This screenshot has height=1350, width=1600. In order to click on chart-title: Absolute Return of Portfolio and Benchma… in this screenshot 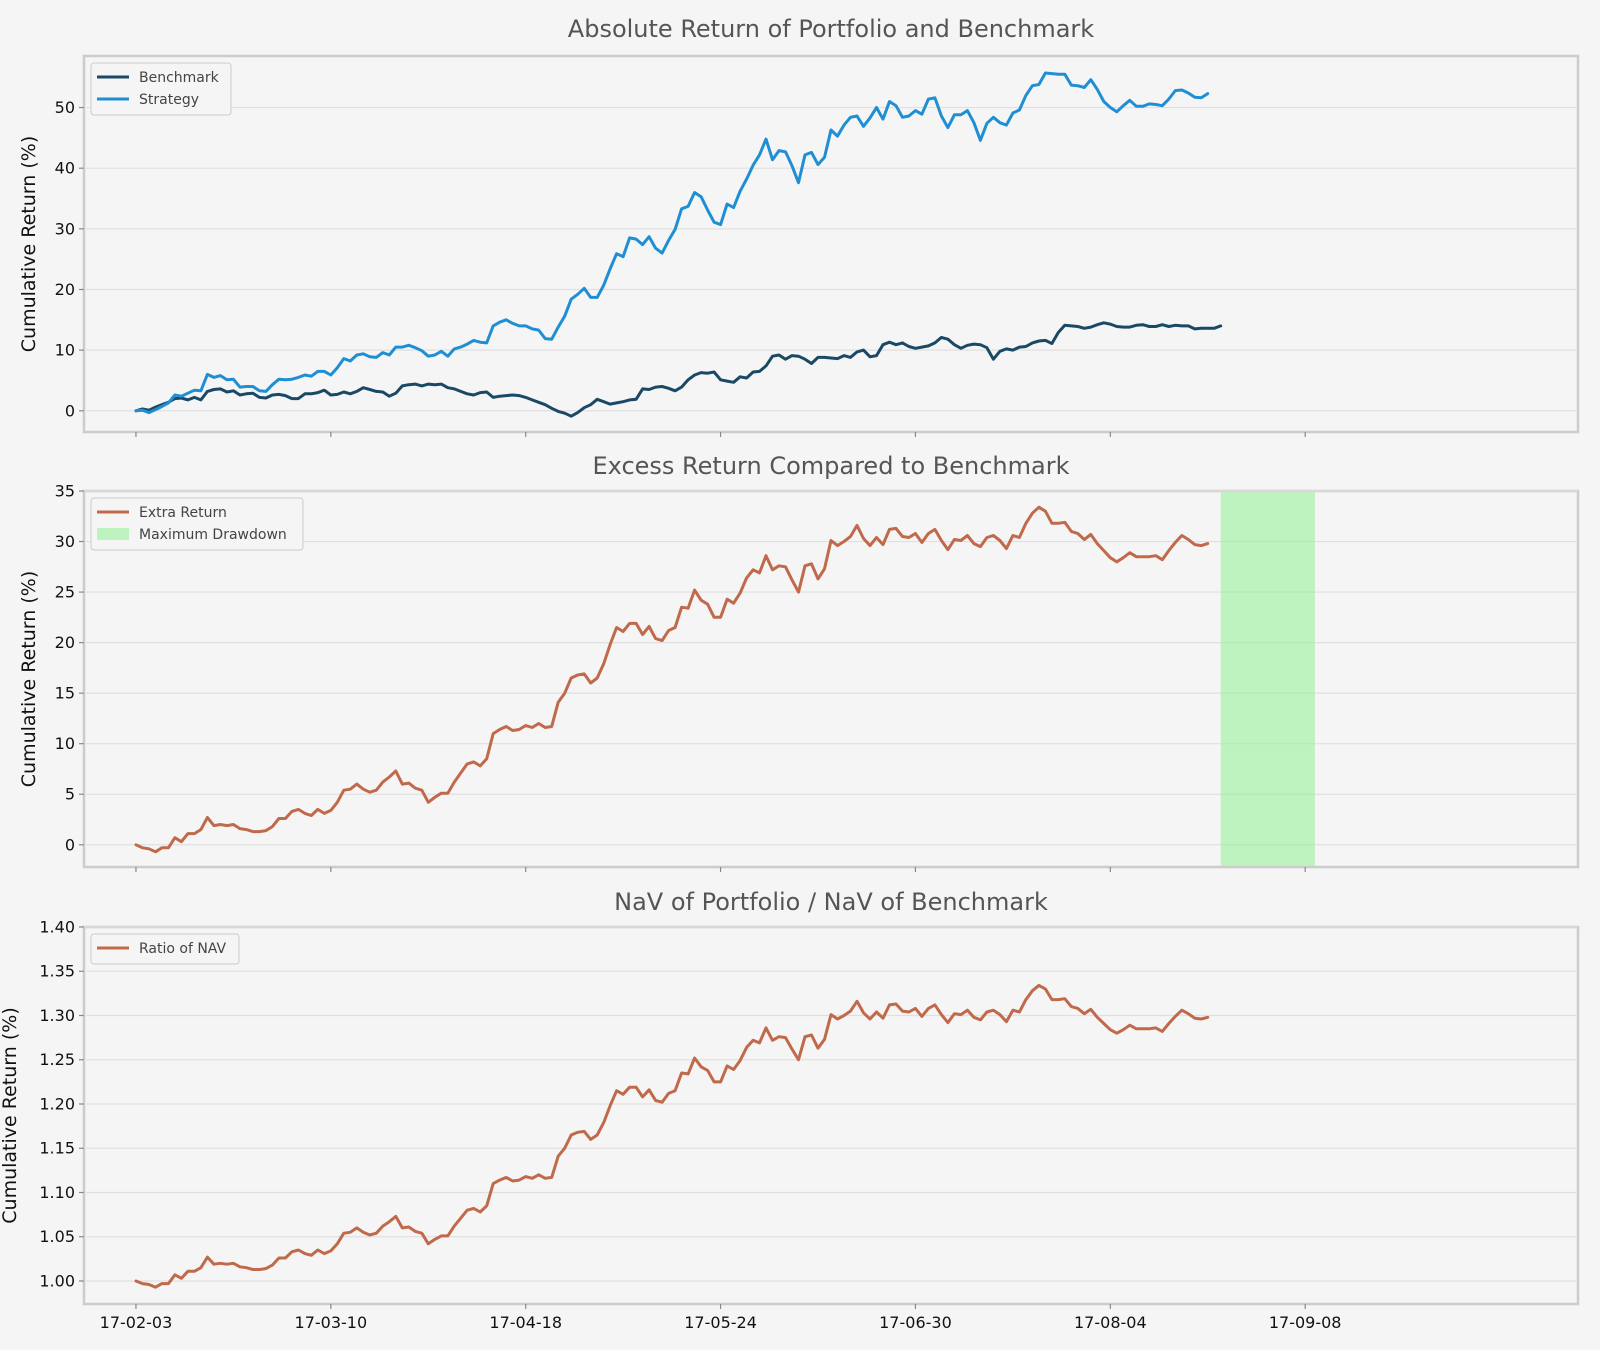, I will do `click(831, 29)`.